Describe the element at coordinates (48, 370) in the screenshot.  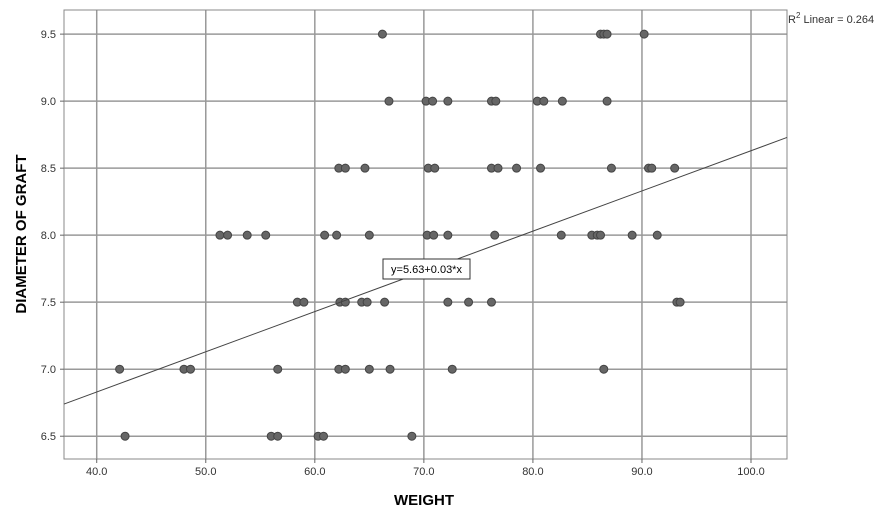
I see `y-tick-label: 7.0` at that location.